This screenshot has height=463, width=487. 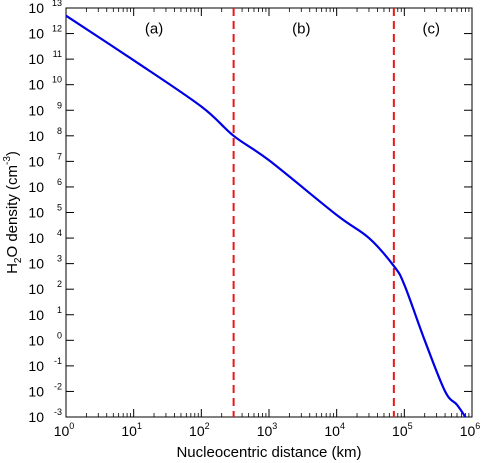 I want to click on y-tick-label: 10 3, so click(x=45, y=263).